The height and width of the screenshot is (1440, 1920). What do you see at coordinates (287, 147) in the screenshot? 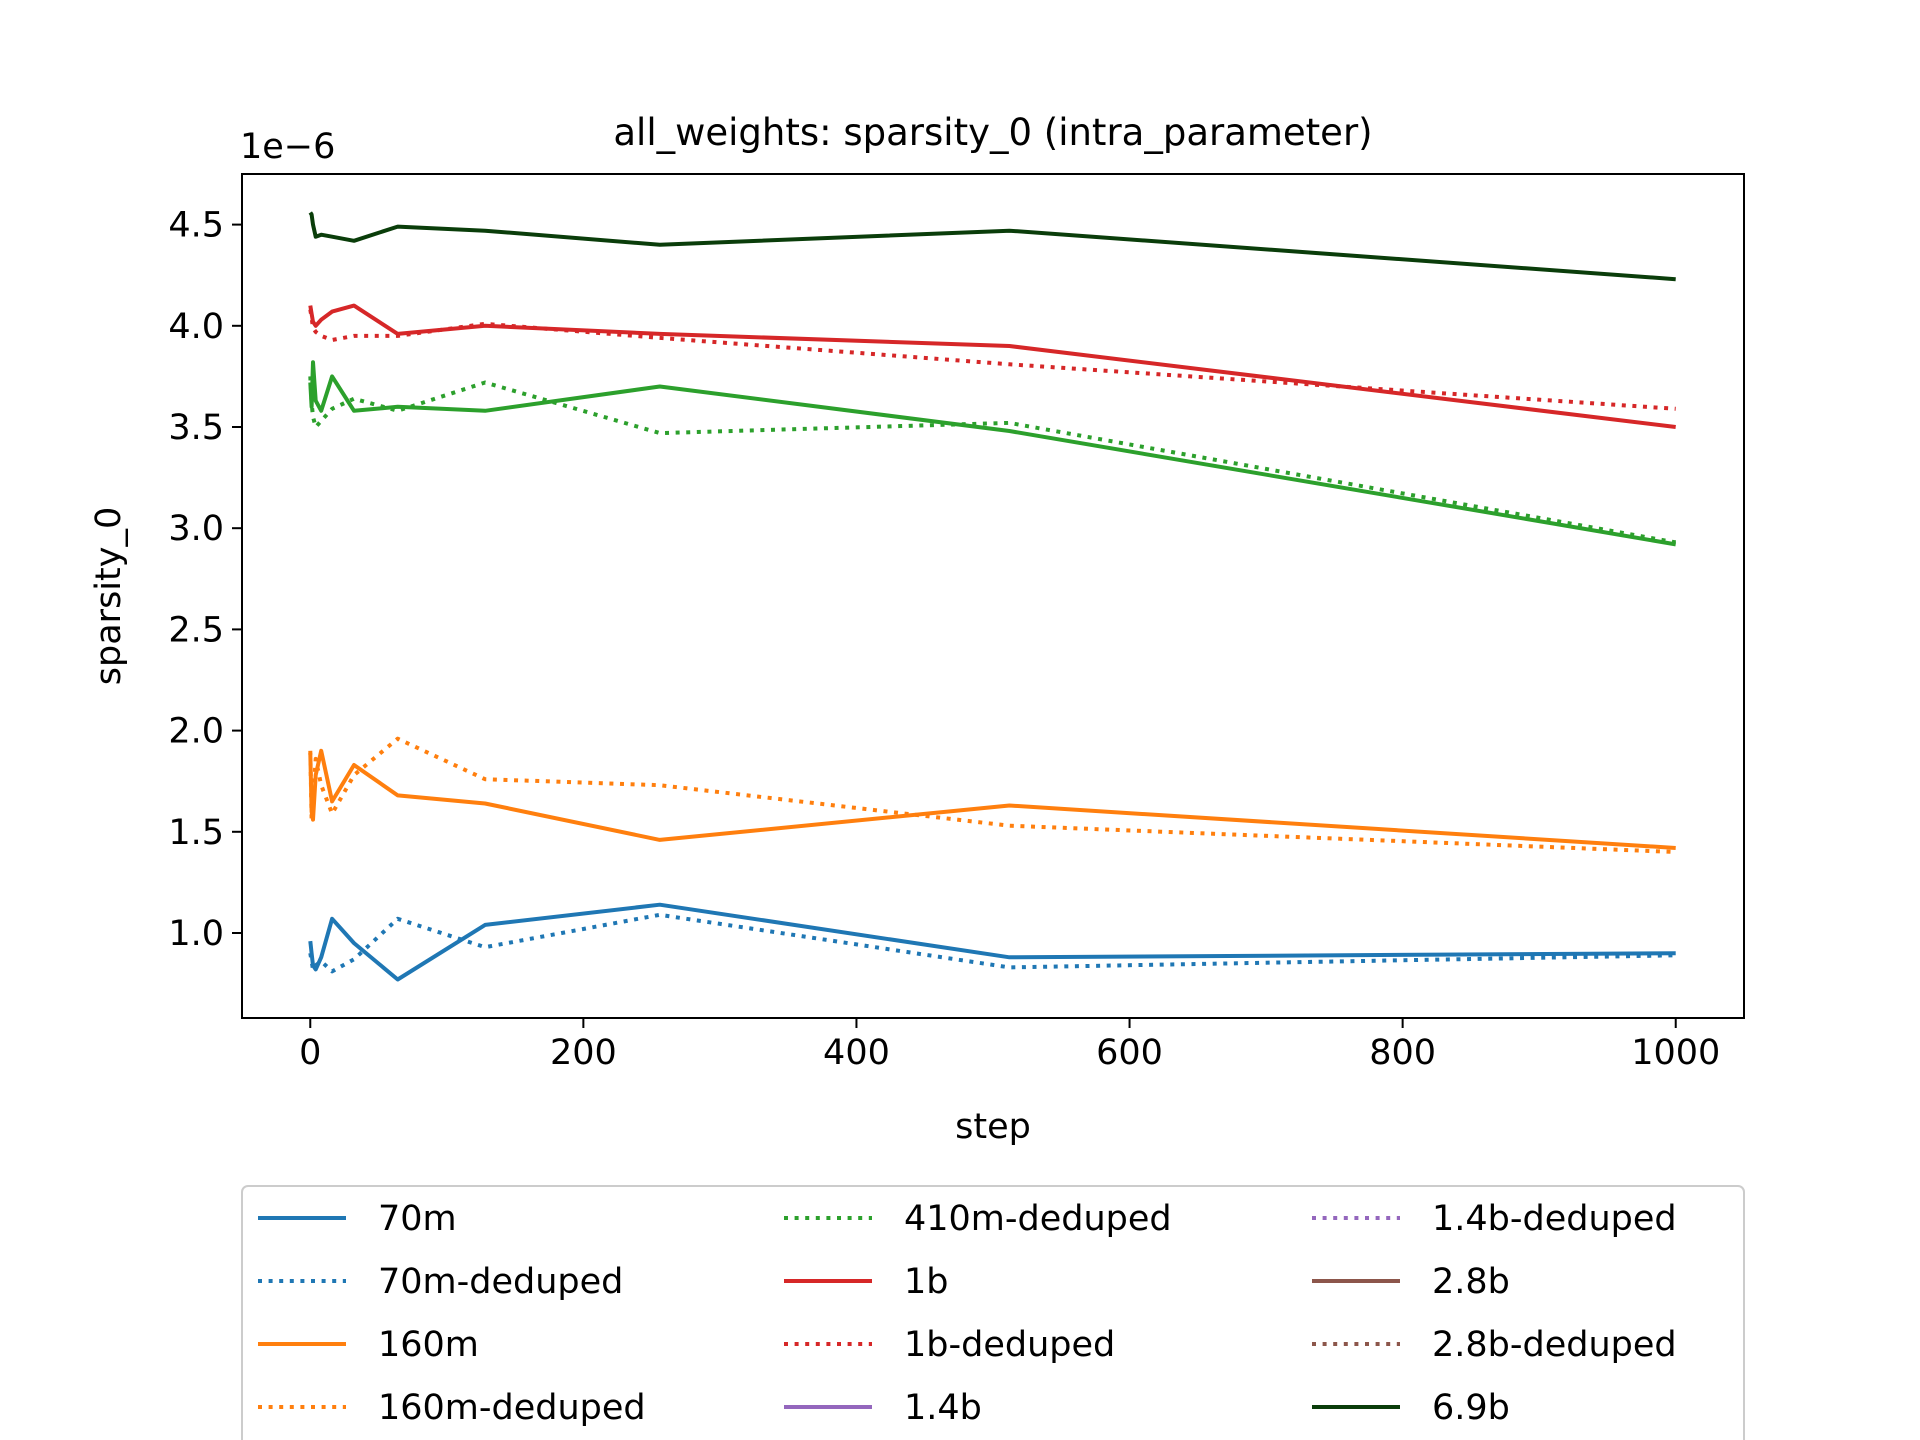
I see `y-offset-label: 1e−6` at bounding box center [287, 147].